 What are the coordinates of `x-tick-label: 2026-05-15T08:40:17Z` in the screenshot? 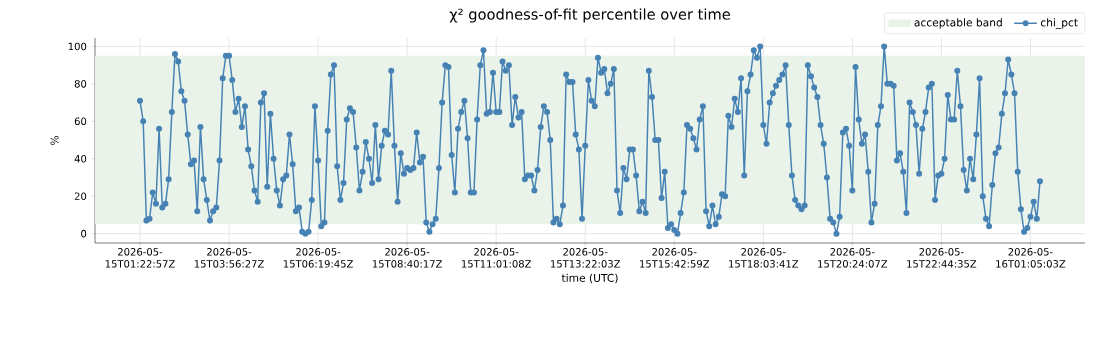 It's located at (407, 258).